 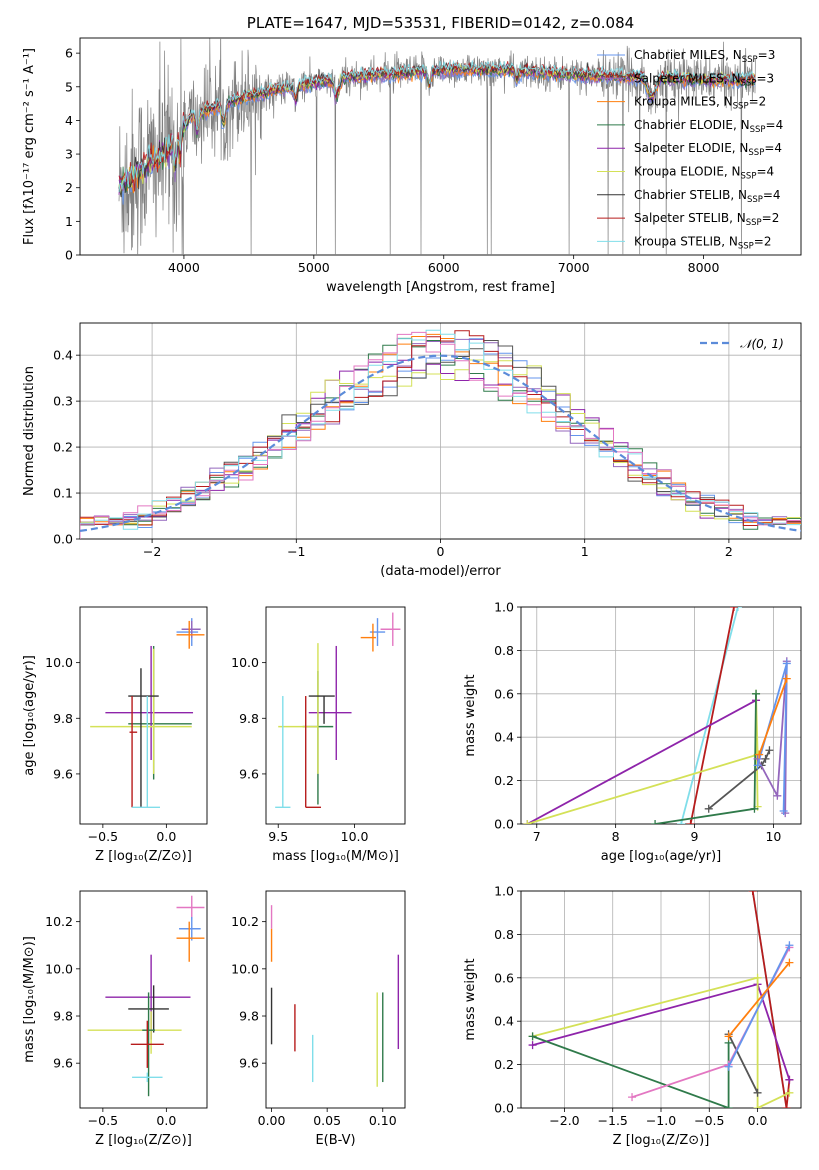 What do you see at coordinates (700, 103) in the screenshot?
I see `legend-entry: Kroupa MILES, NSSP=2` at bounding box center [700, 103].